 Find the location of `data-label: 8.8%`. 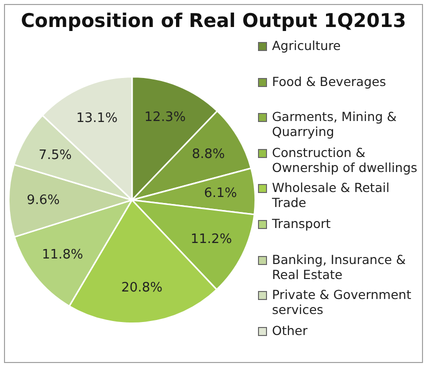

data-label: 8.8% is located at coordinates (208, 154).